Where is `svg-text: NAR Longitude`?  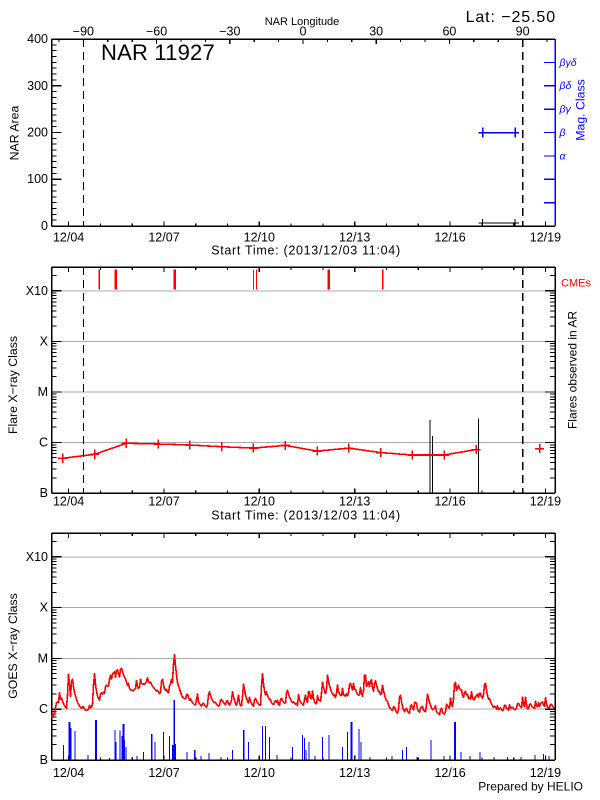
svg-text: NAR Longitude is located at coordinates (302, 22).